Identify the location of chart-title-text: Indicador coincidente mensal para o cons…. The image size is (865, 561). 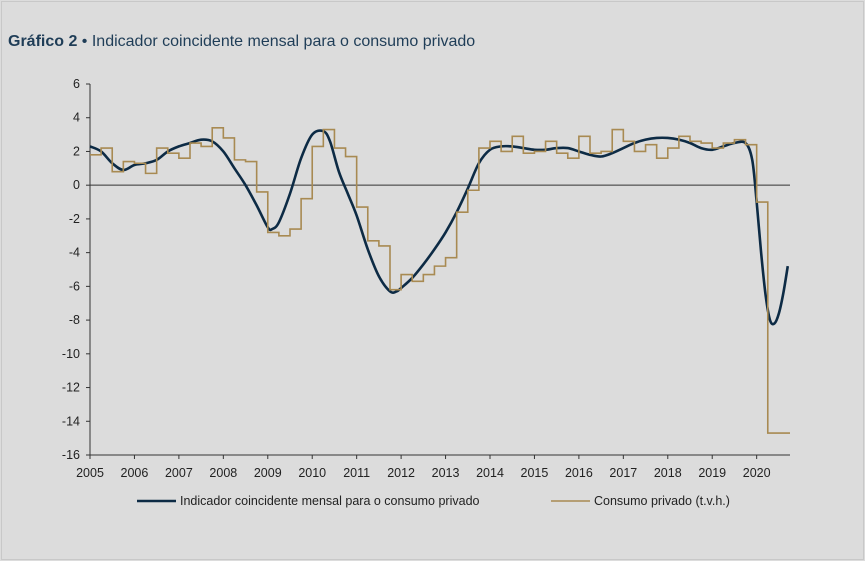
(283, 41).